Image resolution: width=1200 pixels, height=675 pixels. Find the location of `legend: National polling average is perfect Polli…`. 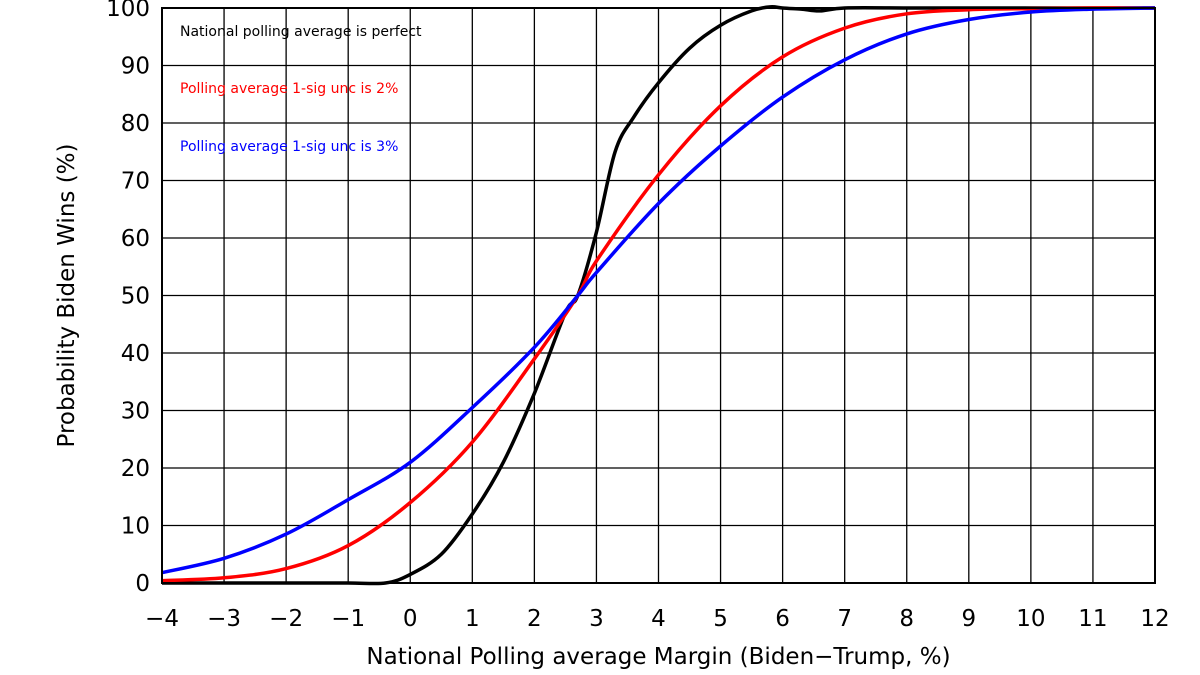

legend: National polling average is perfect Polli… is located at coordinates (301, 89).